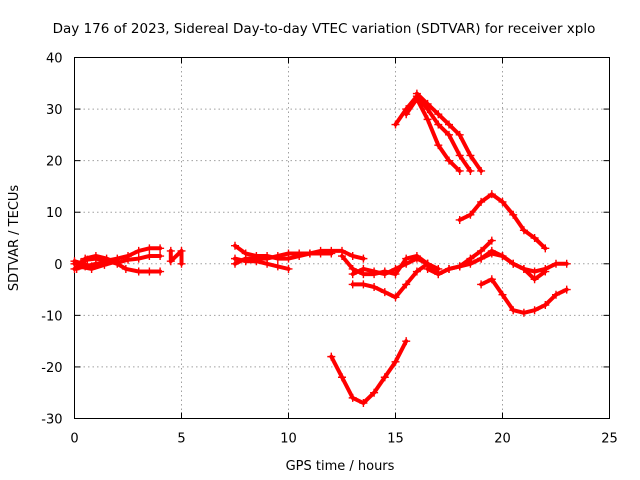 The image size is (640, 480). What do you see at coordinates (340, 466) in the screenshot?
I see `x-axis-label: GPS time / hours` at bounding box center [340, 466].